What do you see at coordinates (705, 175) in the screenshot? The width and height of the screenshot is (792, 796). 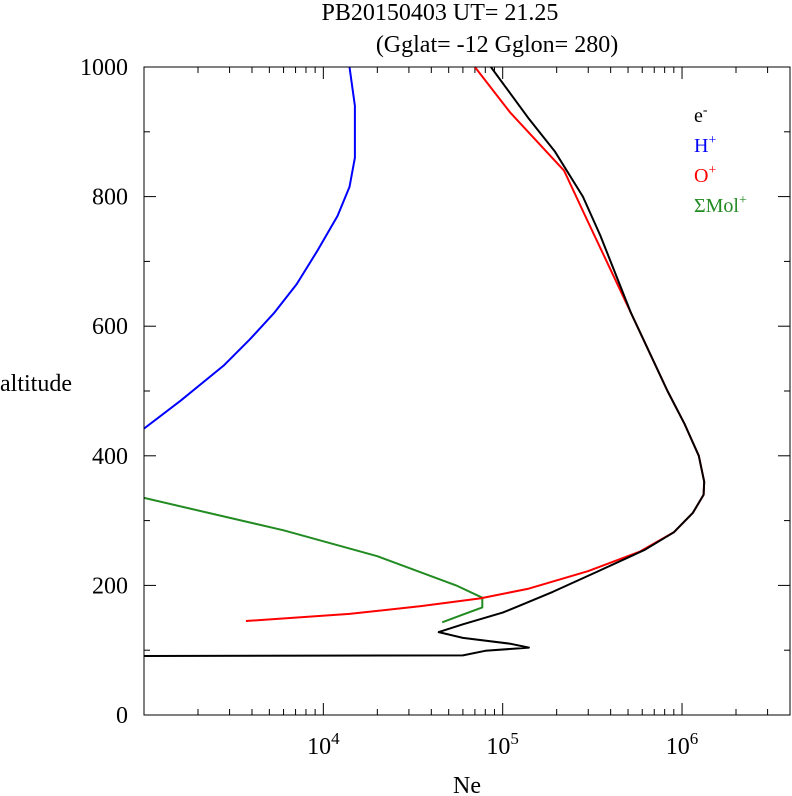 I see `legend-entry: O+` at bounding box center [705, 175].